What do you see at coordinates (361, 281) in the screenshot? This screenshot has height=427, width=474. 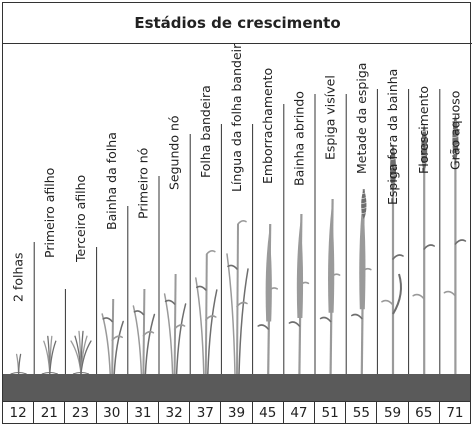 I see `half-ear-icon` at bounding box center [361, 281].